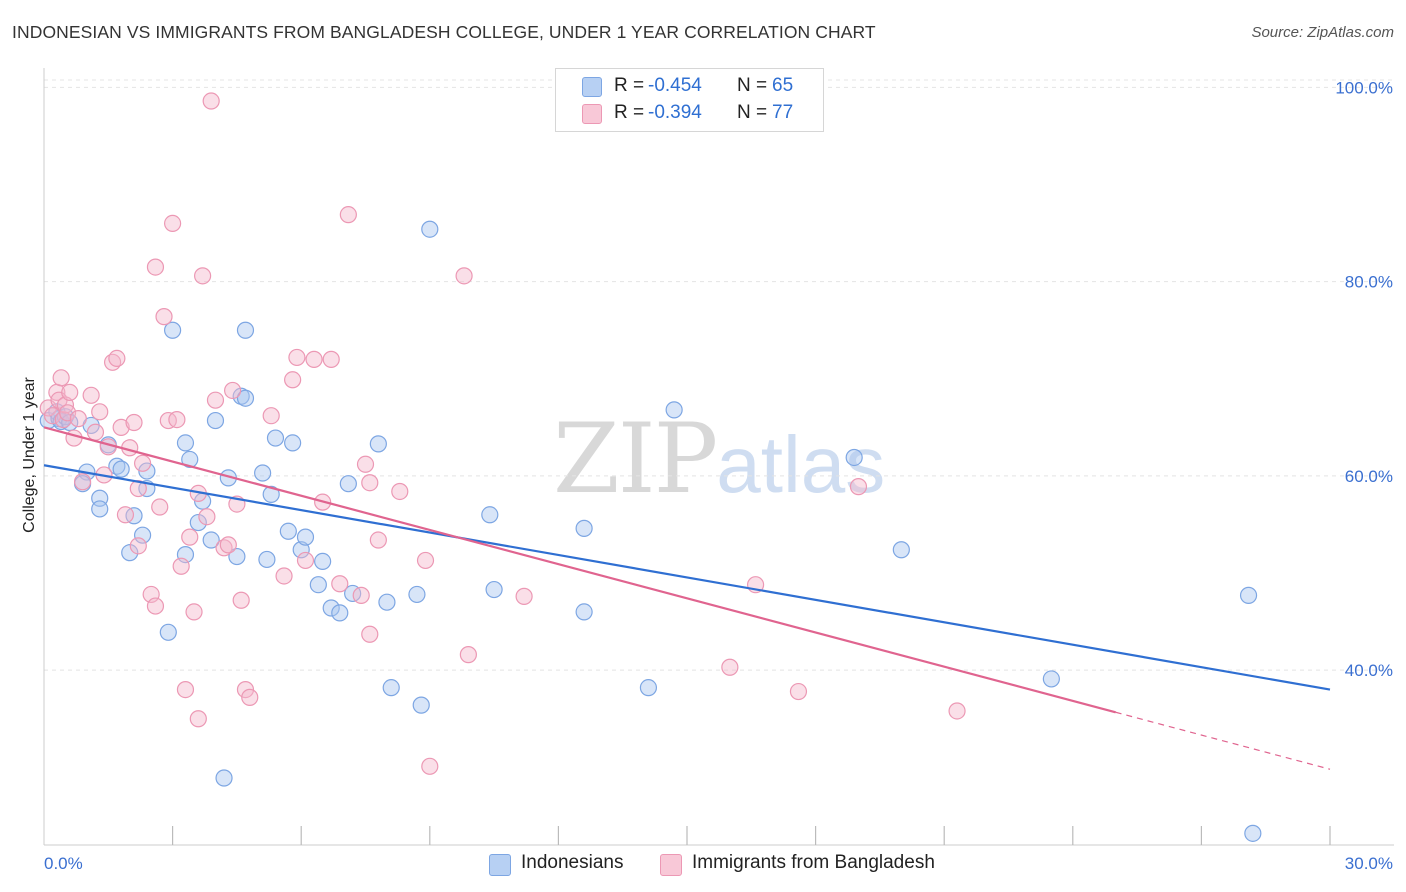 The height and width of the screenshot is (892, 1406). I want to click on legend-r-value-bangladesh: -0.394, so click(675, 112).